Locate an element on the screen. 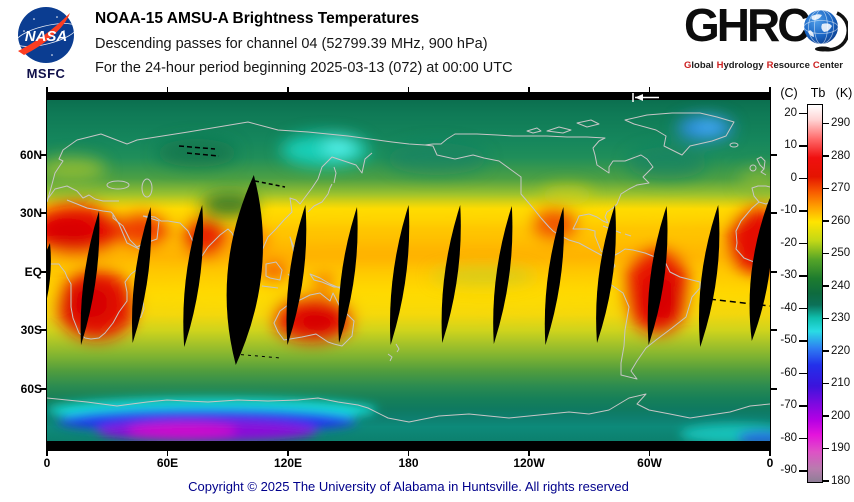 The image size is (854, 502). y-axis-label: 30N is located at coordinates (30, 213).